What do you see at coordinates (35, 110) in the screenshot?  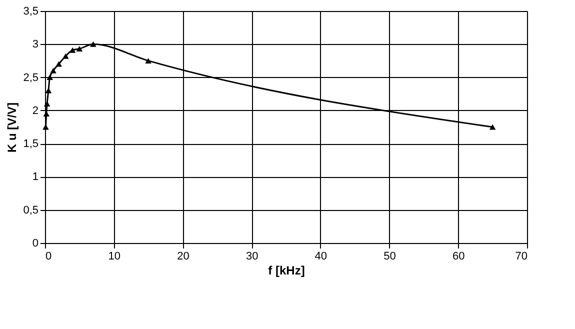 I see `y-tick-label: 2` at bounding box center [35, 110].